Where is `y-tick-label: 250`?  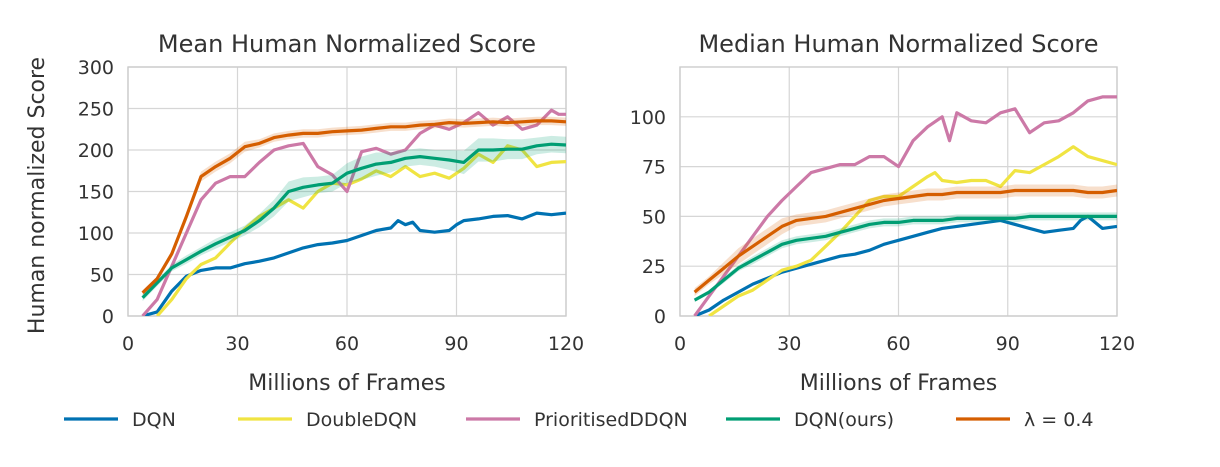 y-tick-label: 250 is located at coordinates (96, 110).